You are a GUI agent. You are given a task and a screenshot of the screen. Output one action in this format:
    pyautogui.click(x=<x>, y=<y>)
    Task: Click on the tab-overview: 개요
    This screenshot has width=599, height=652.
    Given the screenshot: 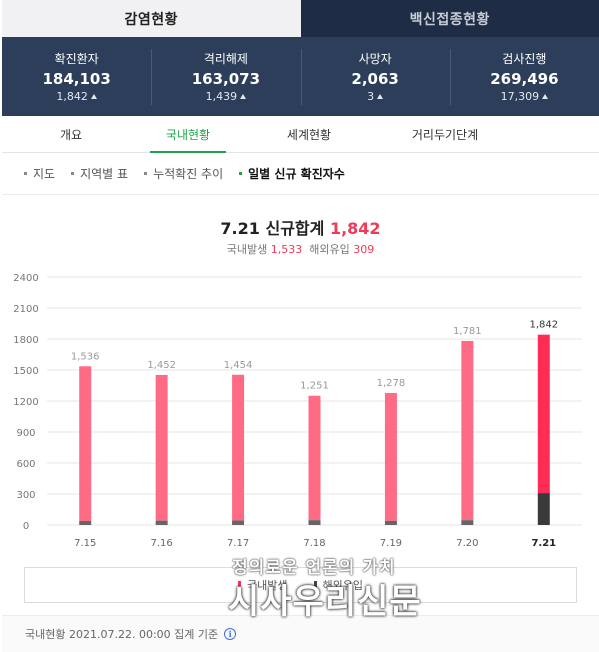 What is the action you would take?
    pyautogui.click(x=71, y=134)
    